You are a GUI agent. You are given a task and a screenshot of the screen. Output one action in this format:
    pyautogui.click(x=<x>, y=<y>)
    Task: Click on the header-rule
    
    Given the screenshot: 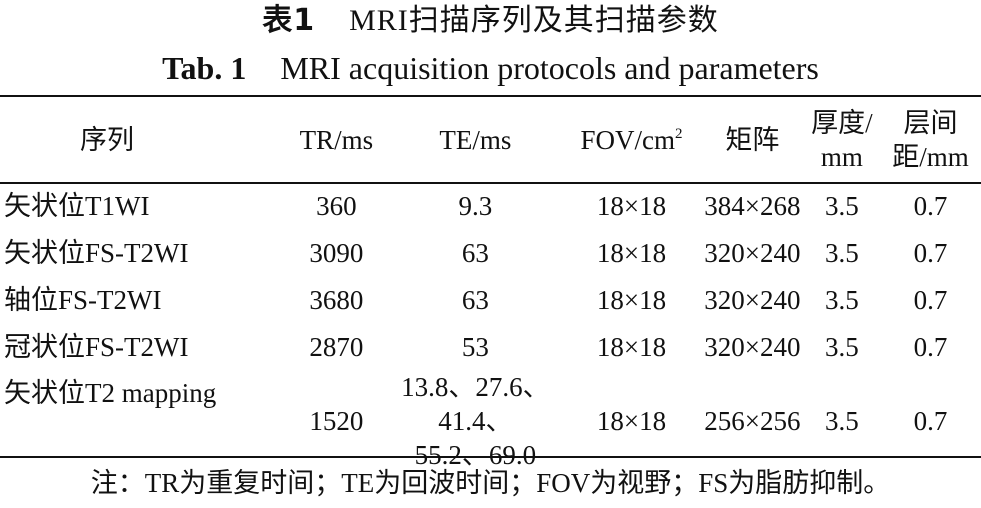 What is the action you would take?
    pyautogui.click(x=490, y=183)
    